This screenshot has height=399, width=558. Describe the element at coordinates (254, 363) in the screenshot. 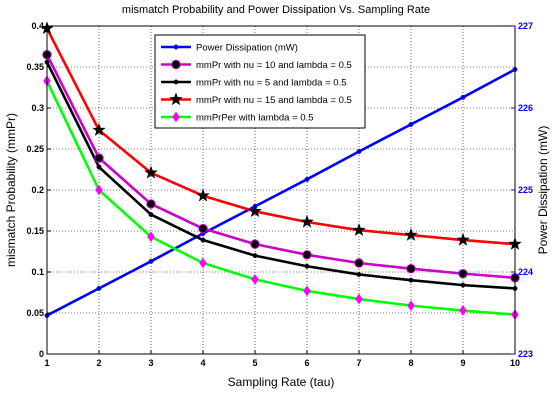

I see `x-tick-label: 5` at that location.